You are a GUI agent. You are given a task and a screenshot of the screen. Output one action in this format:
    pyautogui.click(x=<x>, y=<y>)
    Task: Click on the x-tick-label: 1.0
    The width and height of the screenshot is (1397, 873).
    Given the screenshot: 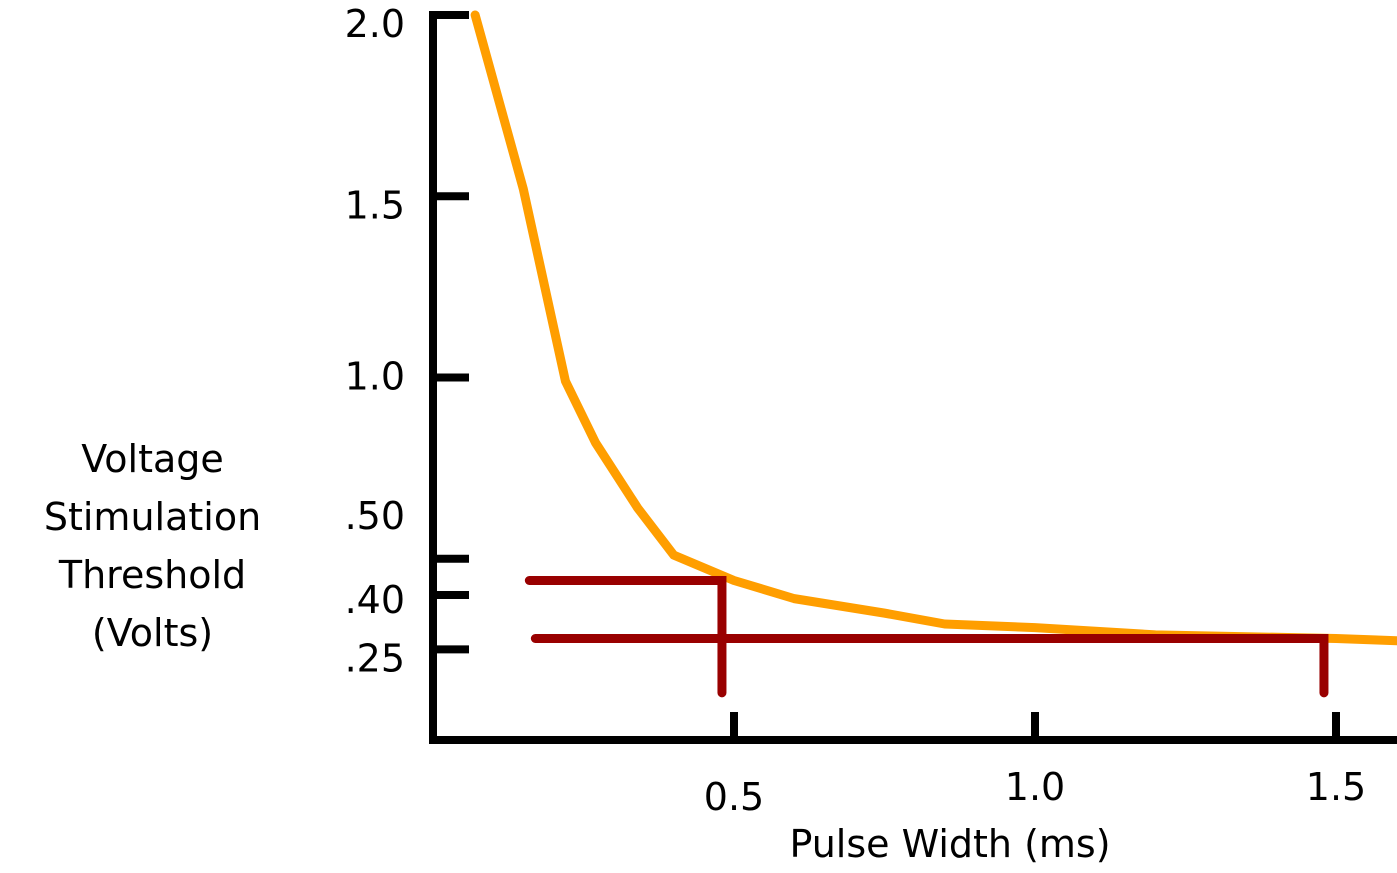 What is the action you would take?
    pyautogui.click(x=1035, y=787)
    